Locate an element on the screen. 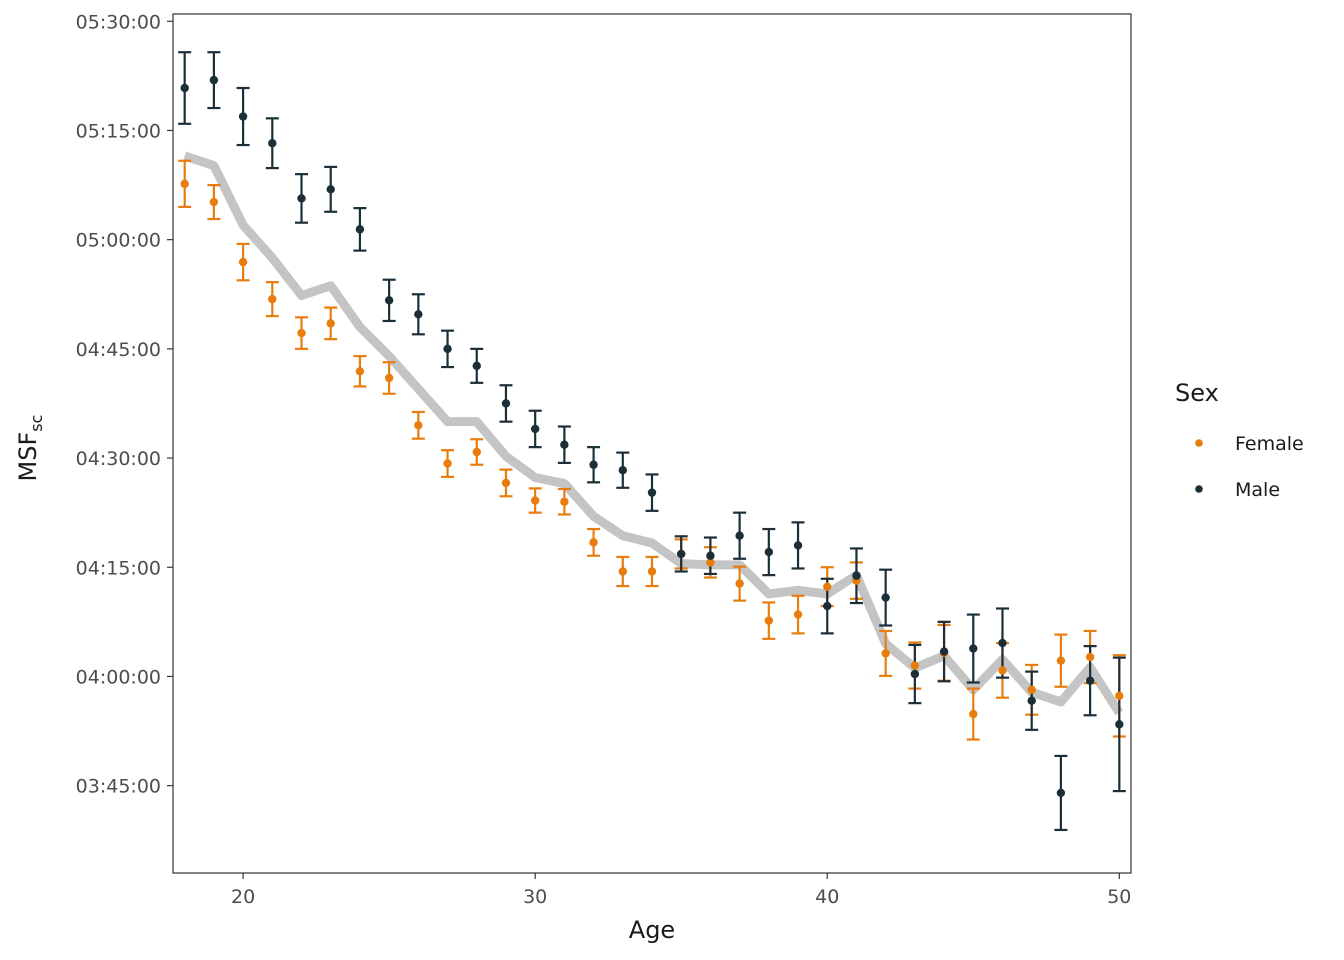 Image resolution: width=1344 pixels, height=960 pixels. legend: Sex Female Male is located at coordinates (1239, 440).